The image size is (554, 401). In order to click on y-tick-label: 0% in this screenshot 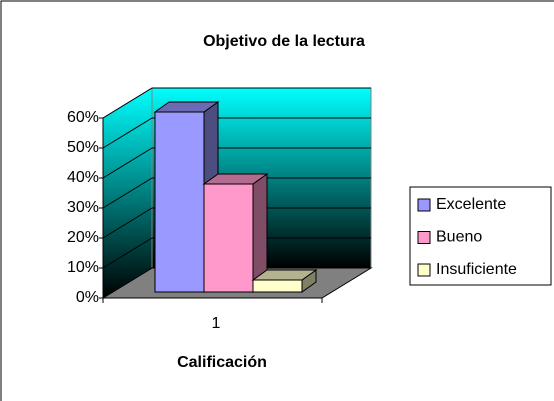, I will do `click(87, 297)`.